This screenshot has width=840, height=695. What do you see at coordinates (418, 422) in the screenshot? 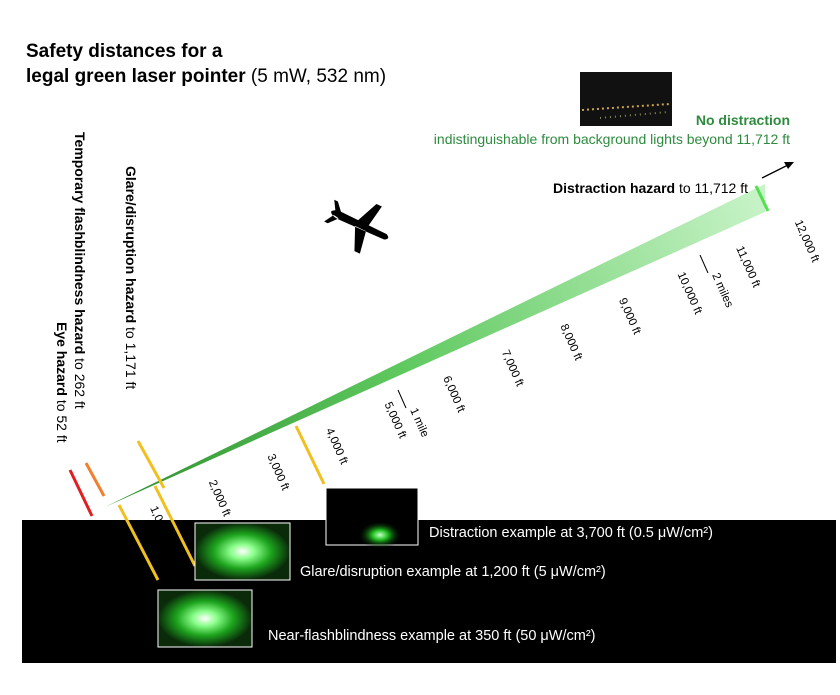
I see `mile-label: 1 mile` at bounding box center [418, 422].